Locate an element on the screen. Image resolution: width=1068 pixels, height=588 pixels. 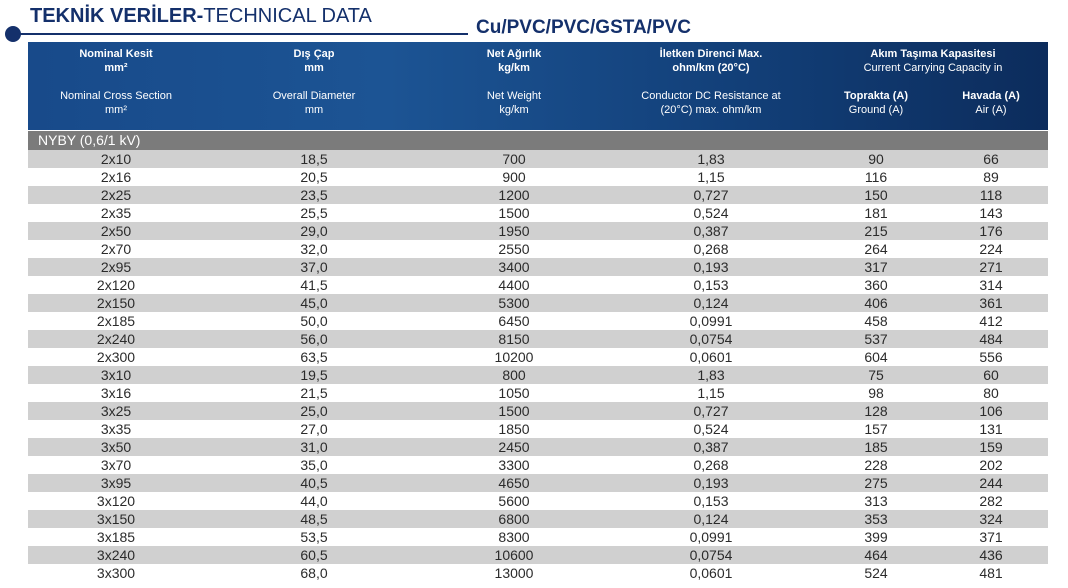
cell-weight: 1850 is located at coordinates (514, 429).